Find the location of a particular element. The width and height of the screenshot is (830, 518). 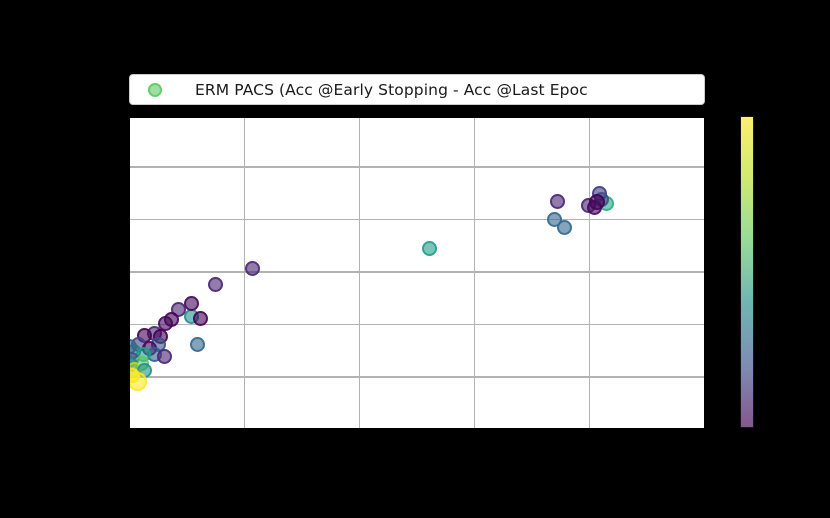

colorbar is located at coordinates (747, 272).